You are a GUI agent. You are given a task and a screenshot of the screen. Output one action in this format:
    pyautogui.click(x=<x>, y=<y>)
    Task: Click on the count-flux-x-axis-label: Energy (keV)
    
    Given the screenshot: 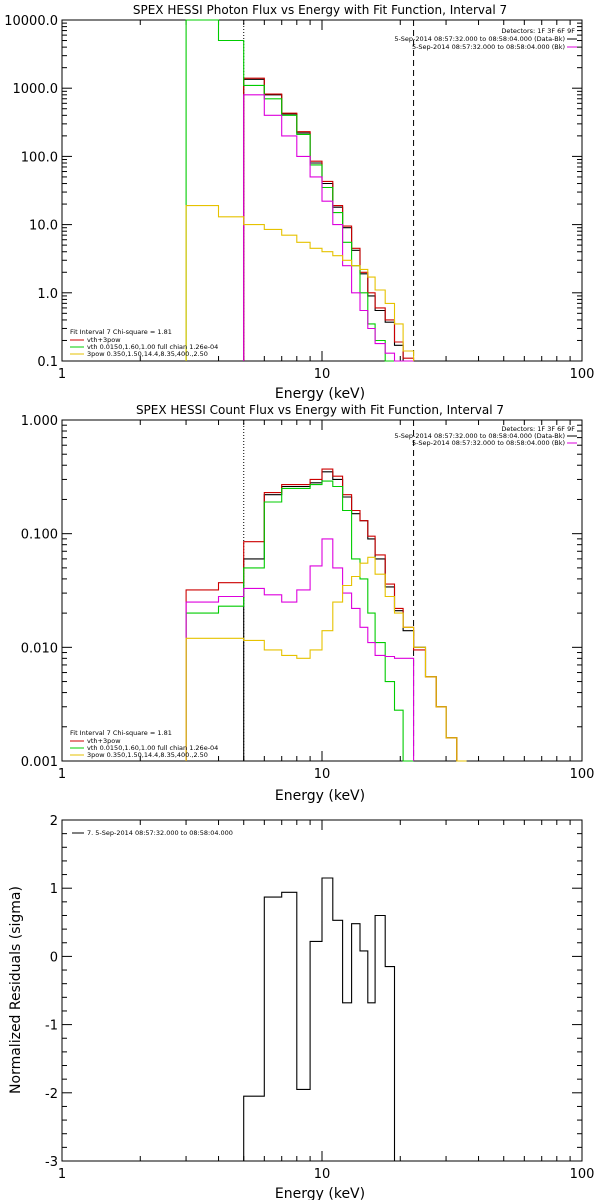 What is the action you would take?
    pyautogui.click(x=320, y=796)
    